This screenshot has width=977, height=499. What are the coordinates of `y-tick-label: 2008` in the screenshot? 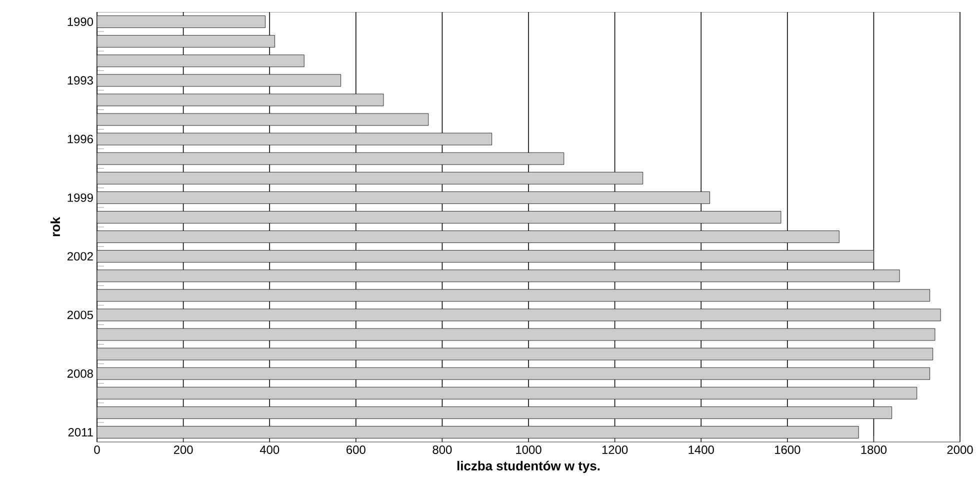 It's located at (80, 373).